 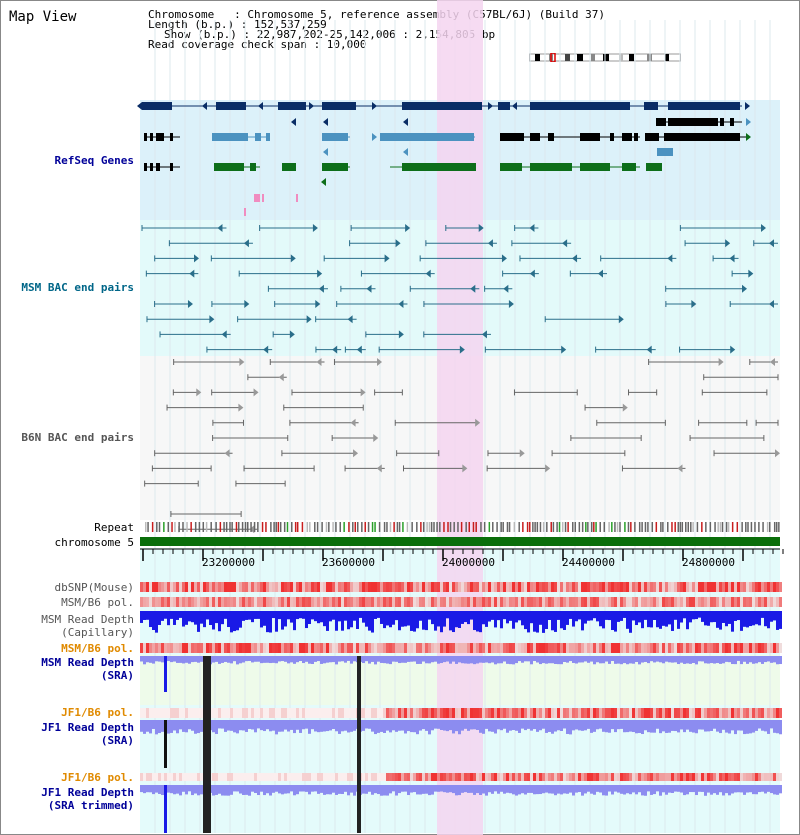 I want to click on msm-depth-capillary-label-2: (Capillary), so click(x=97, y=632).